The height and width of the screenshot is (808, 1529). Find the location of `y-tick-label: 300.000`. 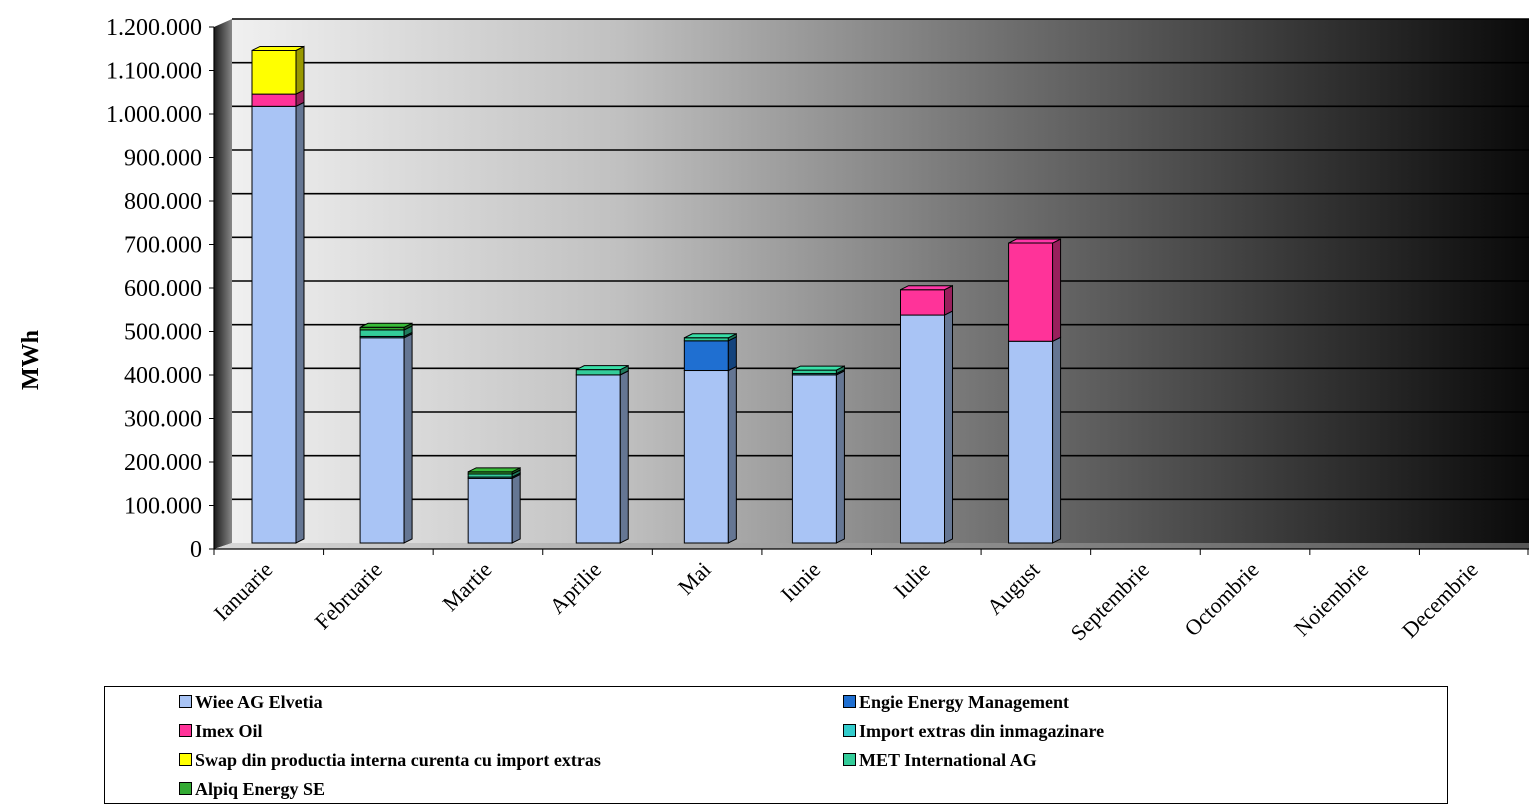

y-tick-label: 300.000 is located at coordinates (163, 420).